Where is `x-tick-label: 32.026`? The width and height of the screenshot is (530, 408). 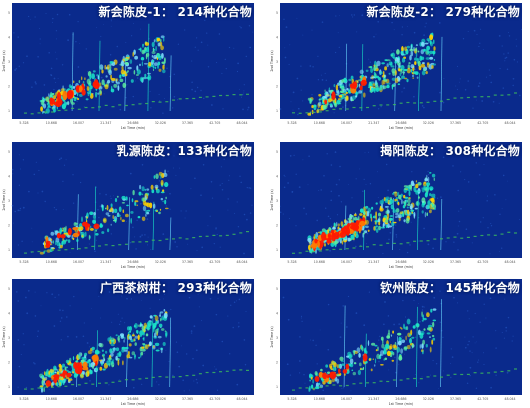
x-tick-label: 32.026 is located at coordinates (428, 262).